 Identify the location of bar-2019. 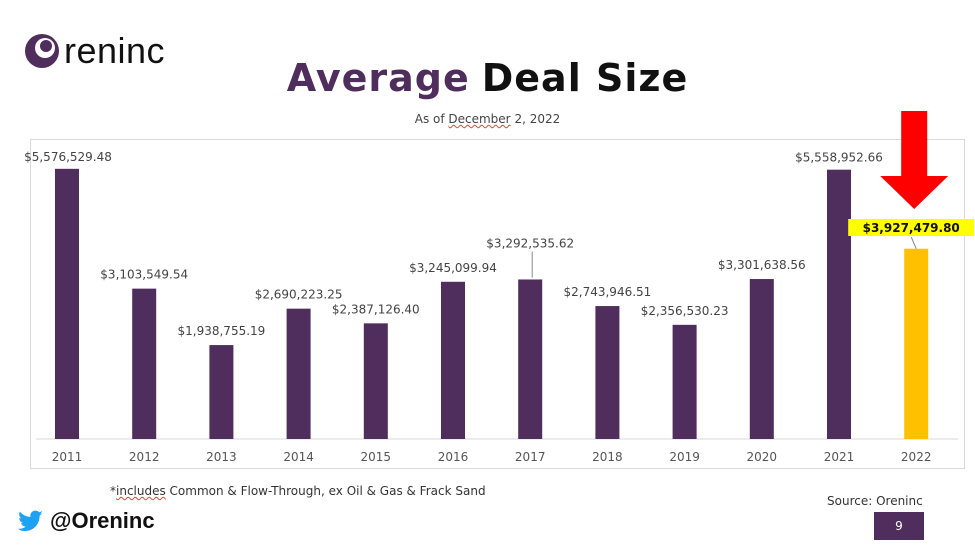
(684, 381).